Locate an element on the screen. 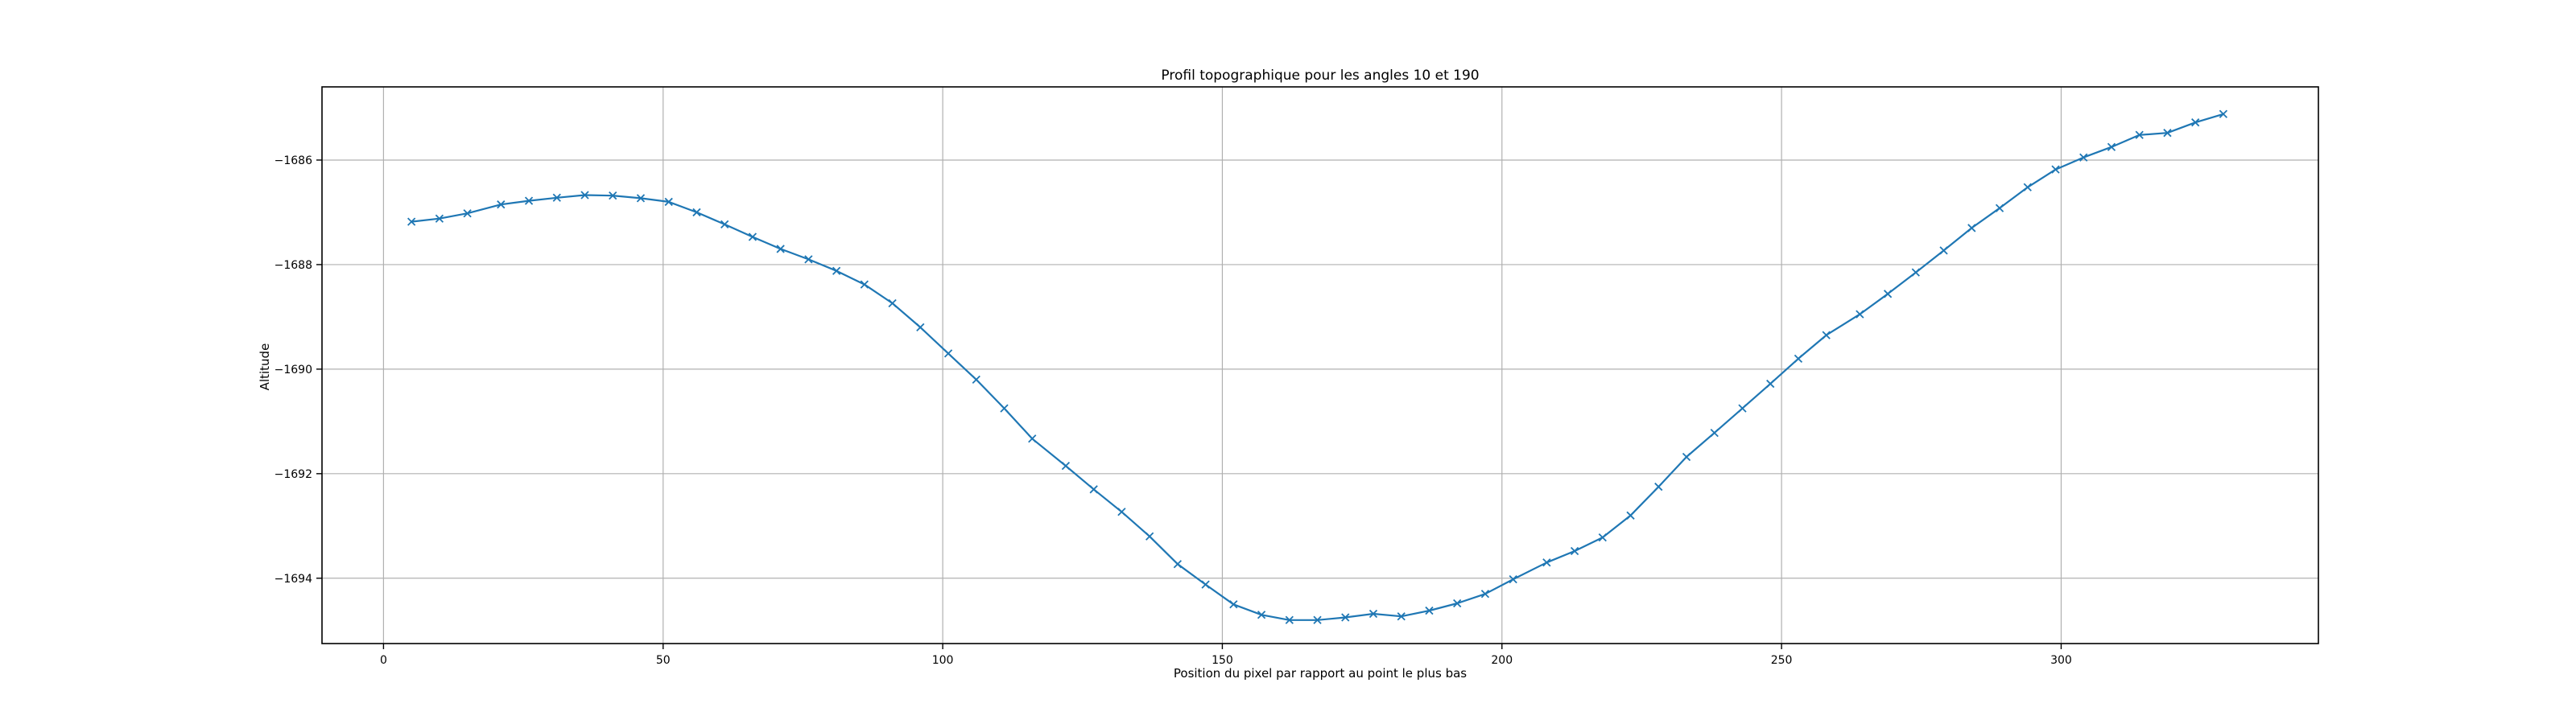 The image size is (2576, 724). x-tick-label: 200 is located at coordinates (1502, 660).